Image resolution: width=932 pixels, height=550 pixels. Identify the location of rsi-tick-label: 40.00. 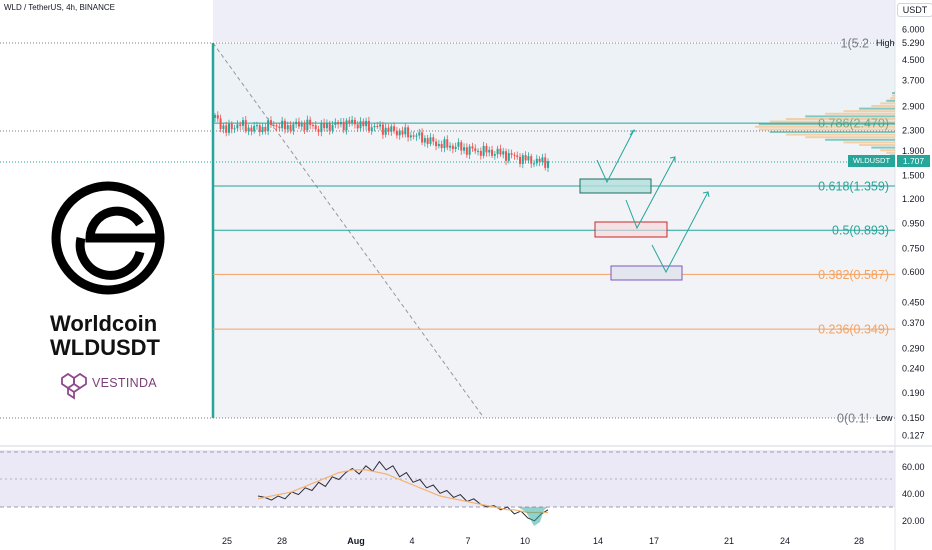
(913, 494).